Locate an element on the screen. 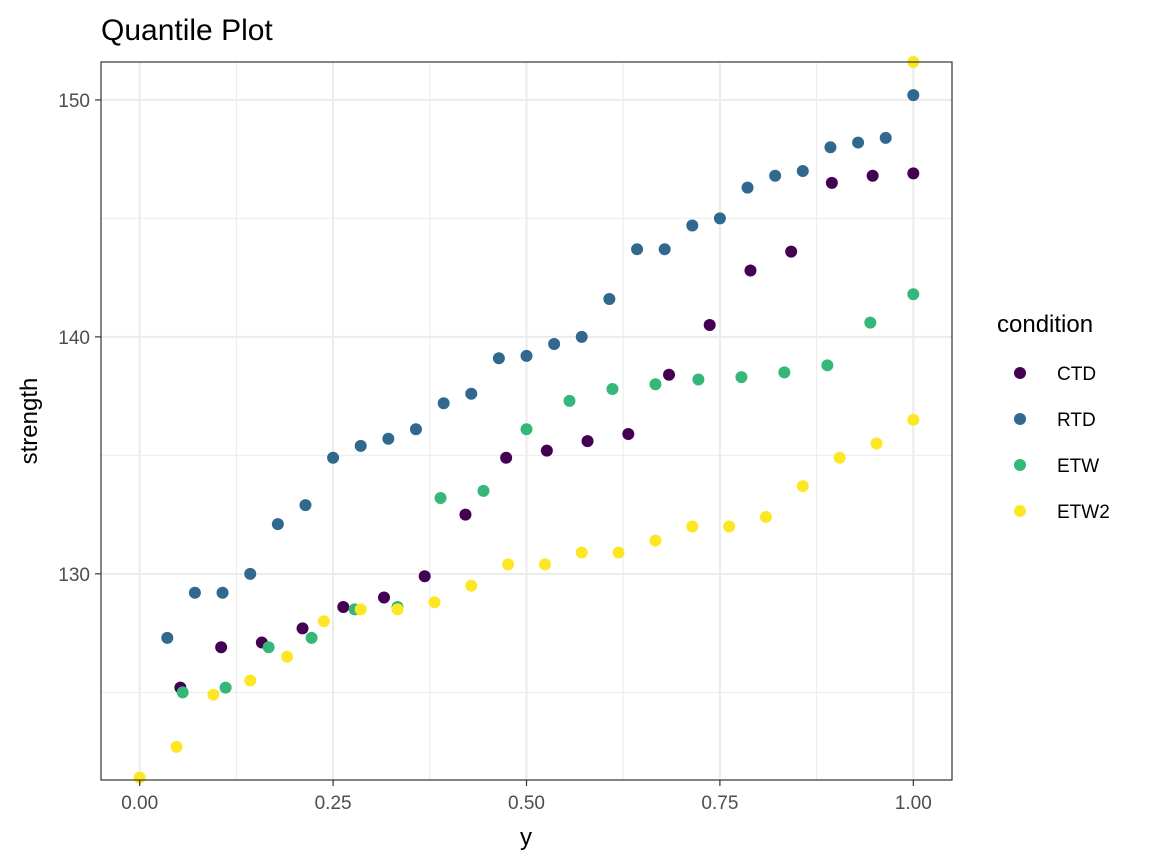 The image size is (1152, 865). x-tick-label: 0.25 is located at coordinates (333, 803).